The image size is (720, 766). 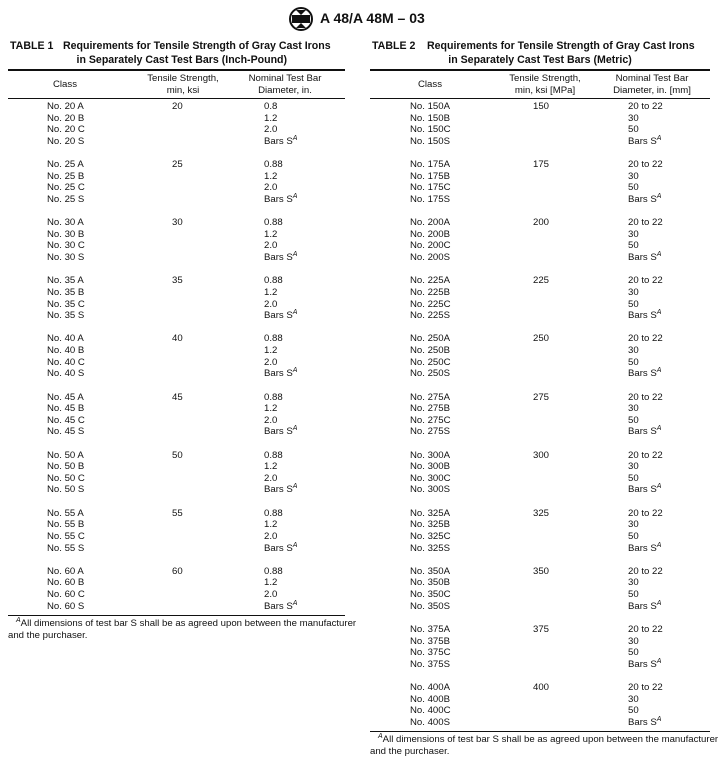 What do you see at coordinates (430, 339) in the screenshot?
I see `class-cell: No. 250A` at bounding box center [430, 339].